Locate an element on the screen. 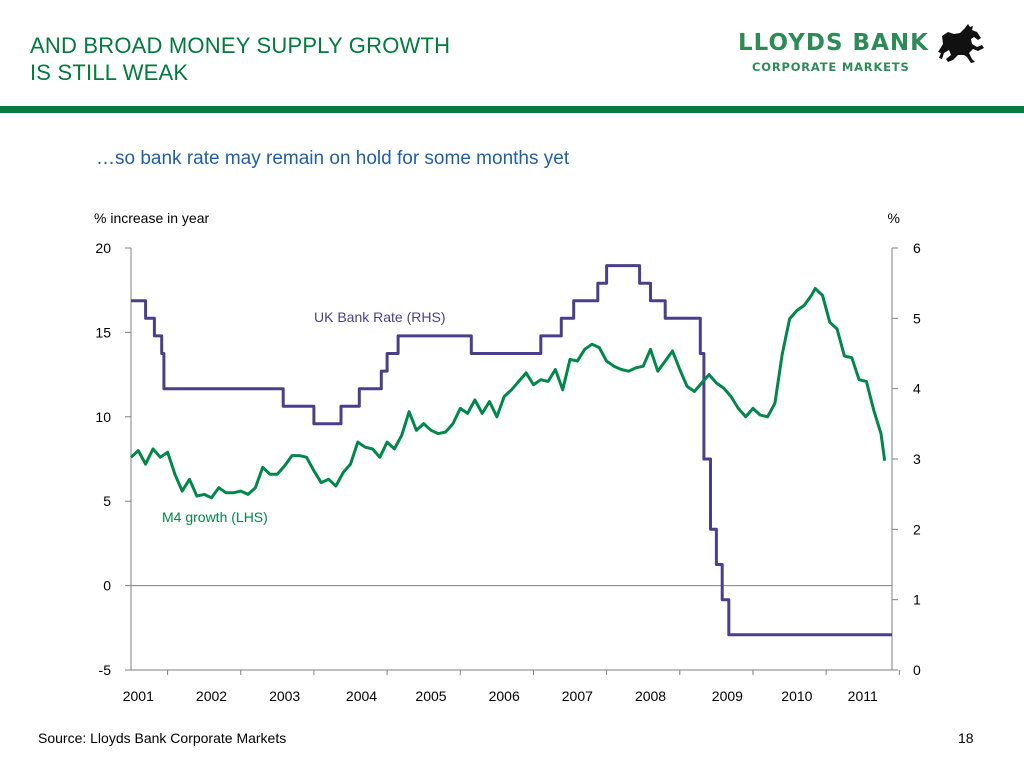 The height and width of the screenshot is (768, 1024). y-tick-label-left: 20 is located at coordinates (103, 248).